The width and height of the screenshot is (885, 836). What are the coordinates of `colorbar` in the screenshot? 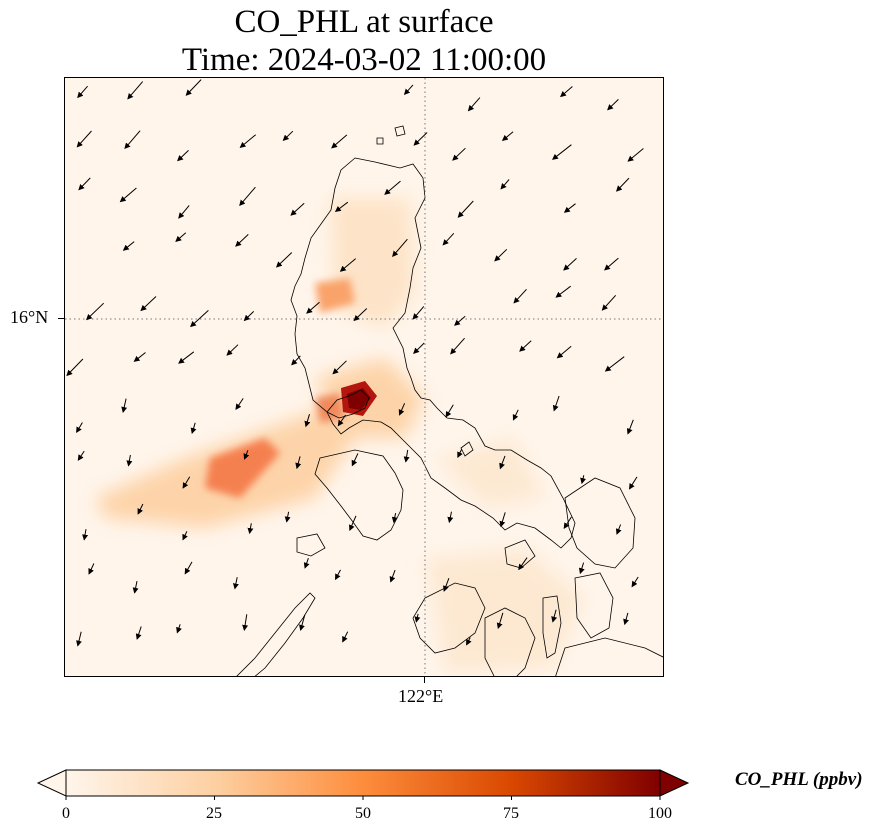 It's located at (363, 784).